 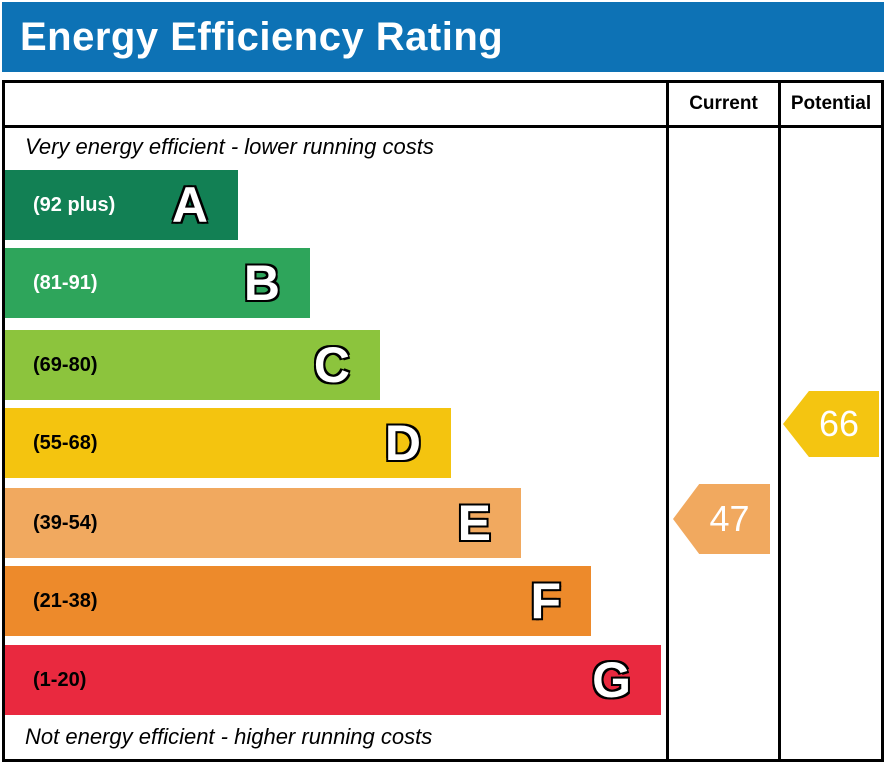 I want to click on band-f-range: (21-38), so click(x=65, y=600).